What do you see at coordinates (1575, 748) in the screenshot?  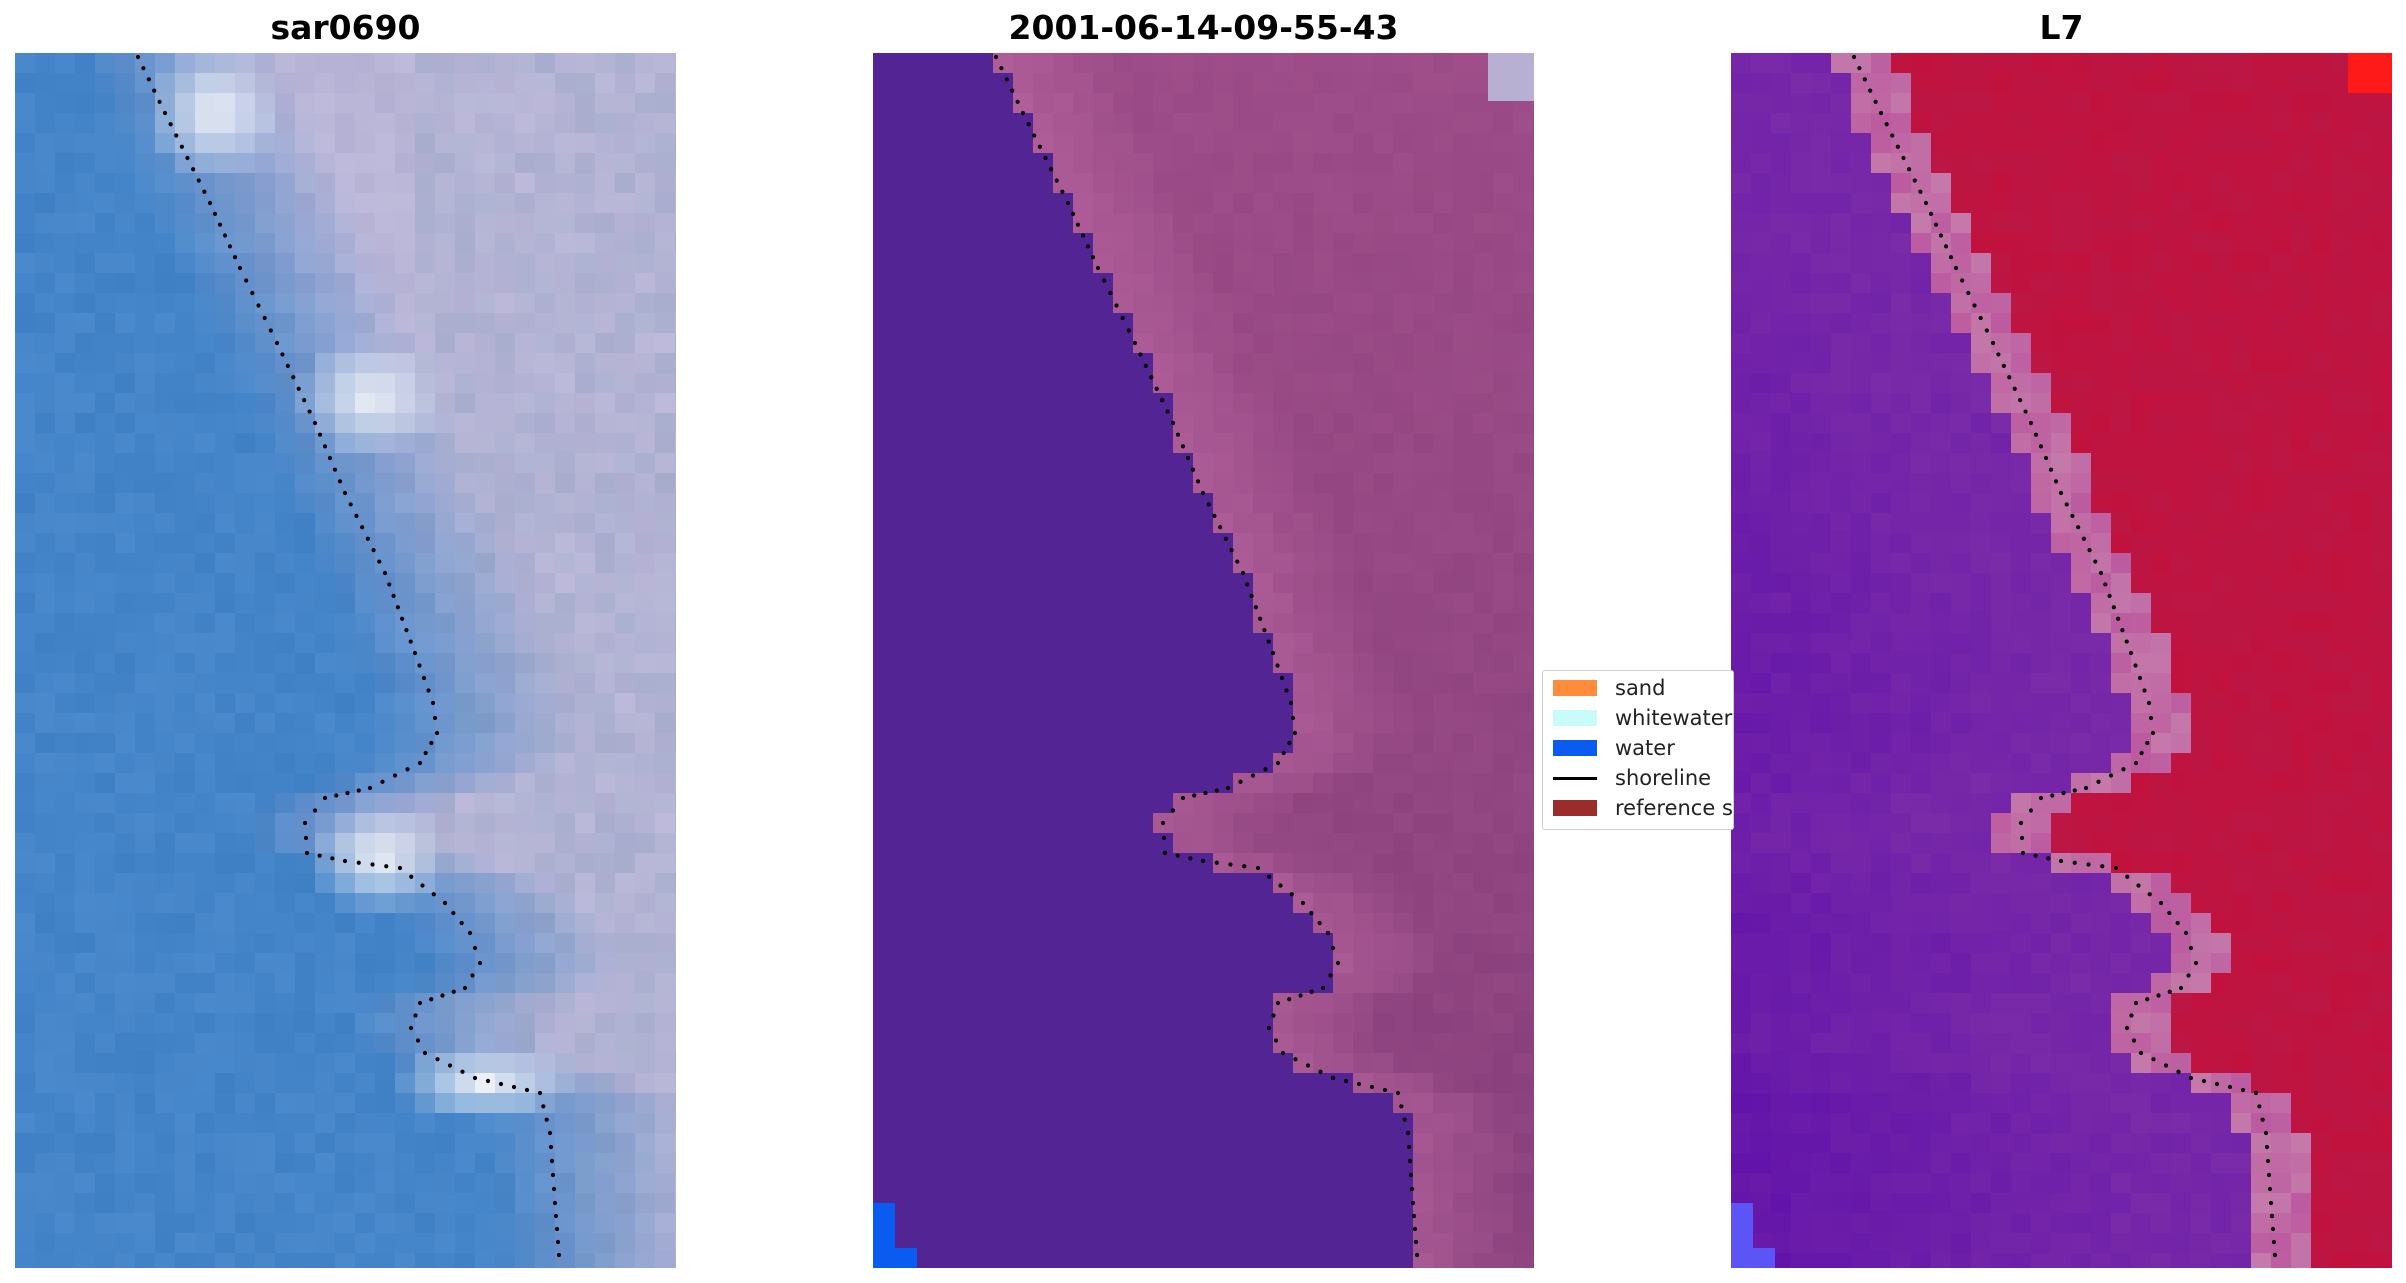 I see `legend-swatch-water` at bounding box center [1575, 748].